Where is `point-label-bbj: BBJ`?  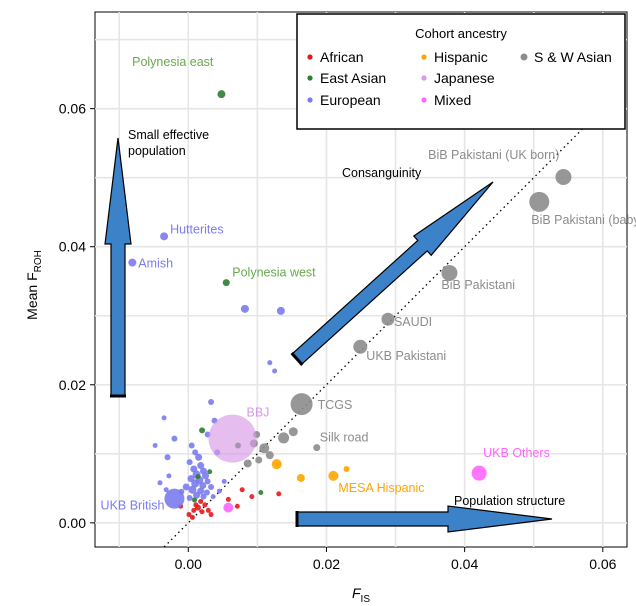
point-label-bbj: BBJ is located at coordinates (257, 413).